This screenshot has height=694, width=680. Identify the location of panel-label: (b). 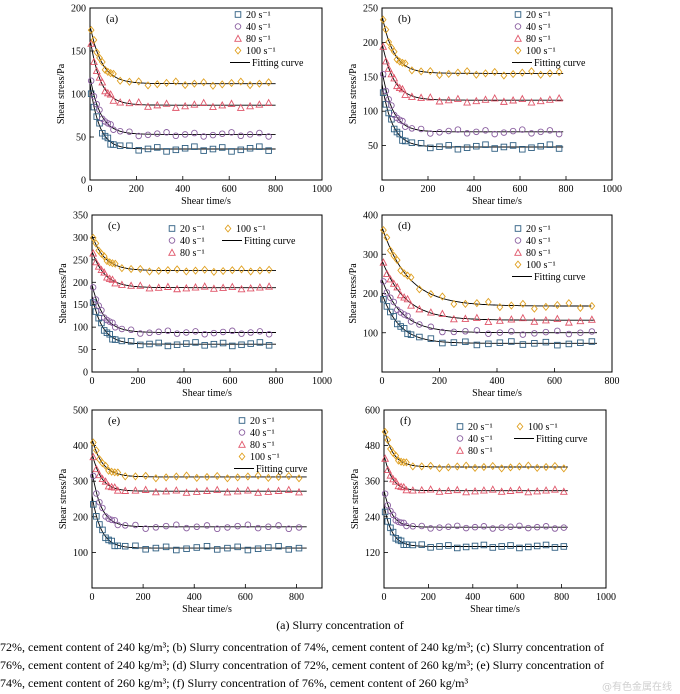
(404, 19).